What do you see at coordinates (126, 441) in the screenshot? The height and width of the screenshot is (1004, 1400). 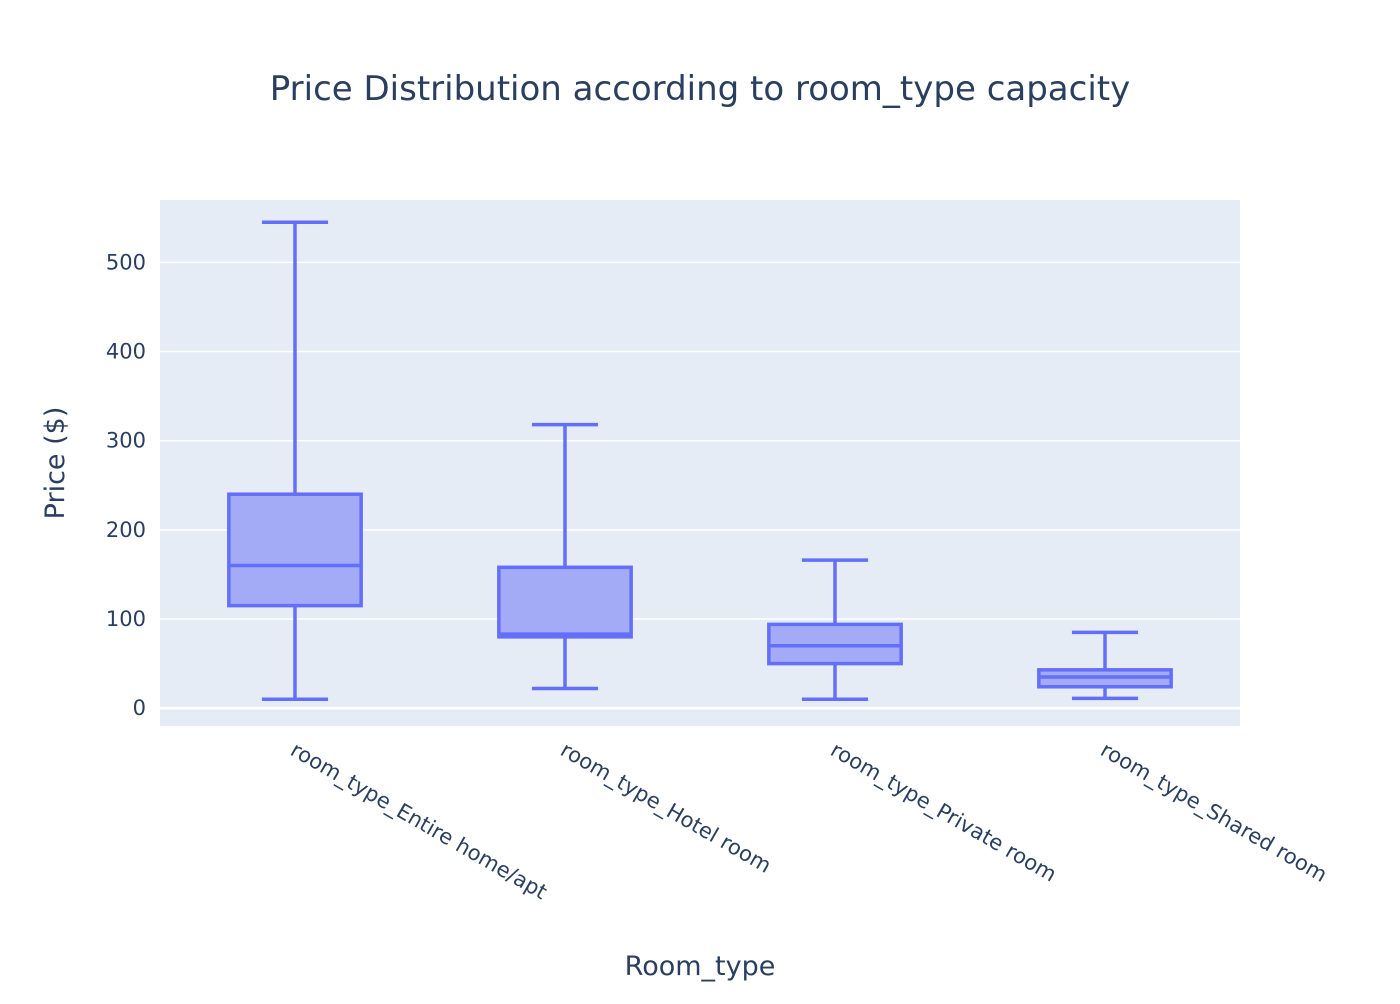 I see `y-tick-label: 300` at bounding box center [126, 441].